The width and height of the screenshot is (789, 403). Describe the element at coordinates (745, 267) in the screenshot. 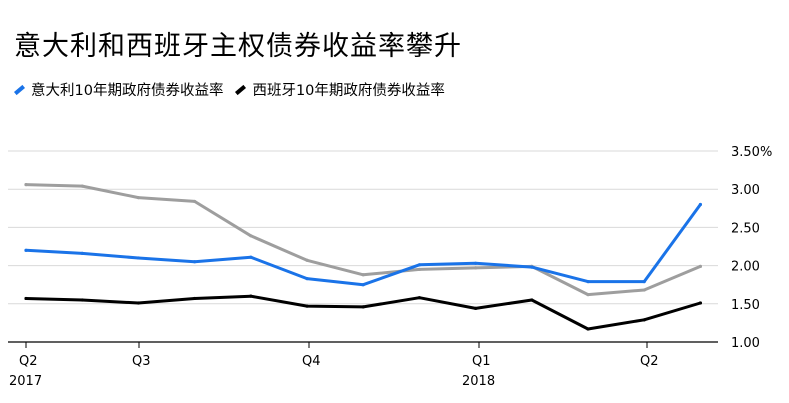

I see `y-tick-label: 2.00` at that location.